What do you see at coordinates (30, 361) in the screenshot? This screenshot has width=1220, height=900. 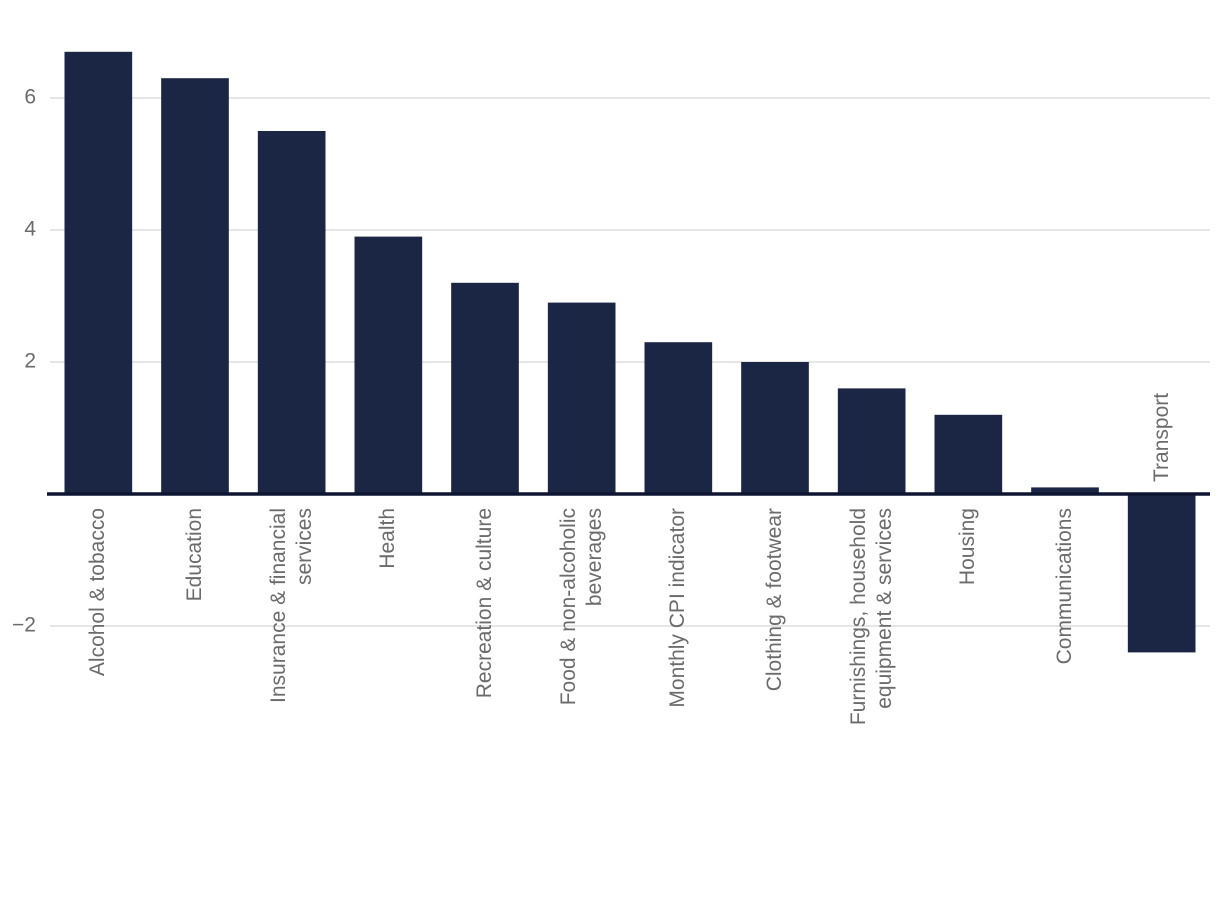 I see `y-tick-label: 2` at bounding box center [30, 361].